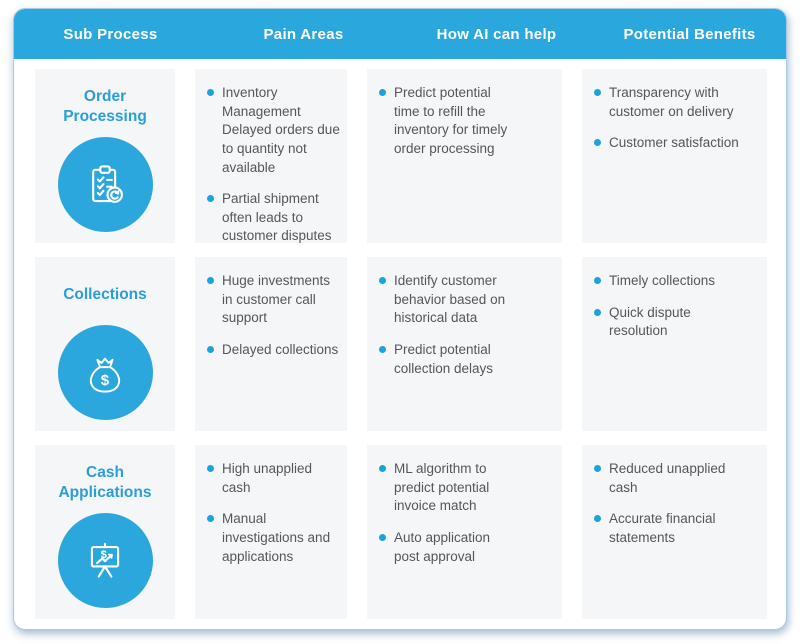 Image resolution: width=800 pixels, height=644 pixels. Describe the element at coordinates (678, 281) in the screenshot. I see `list-item: Timely collections` at that location.